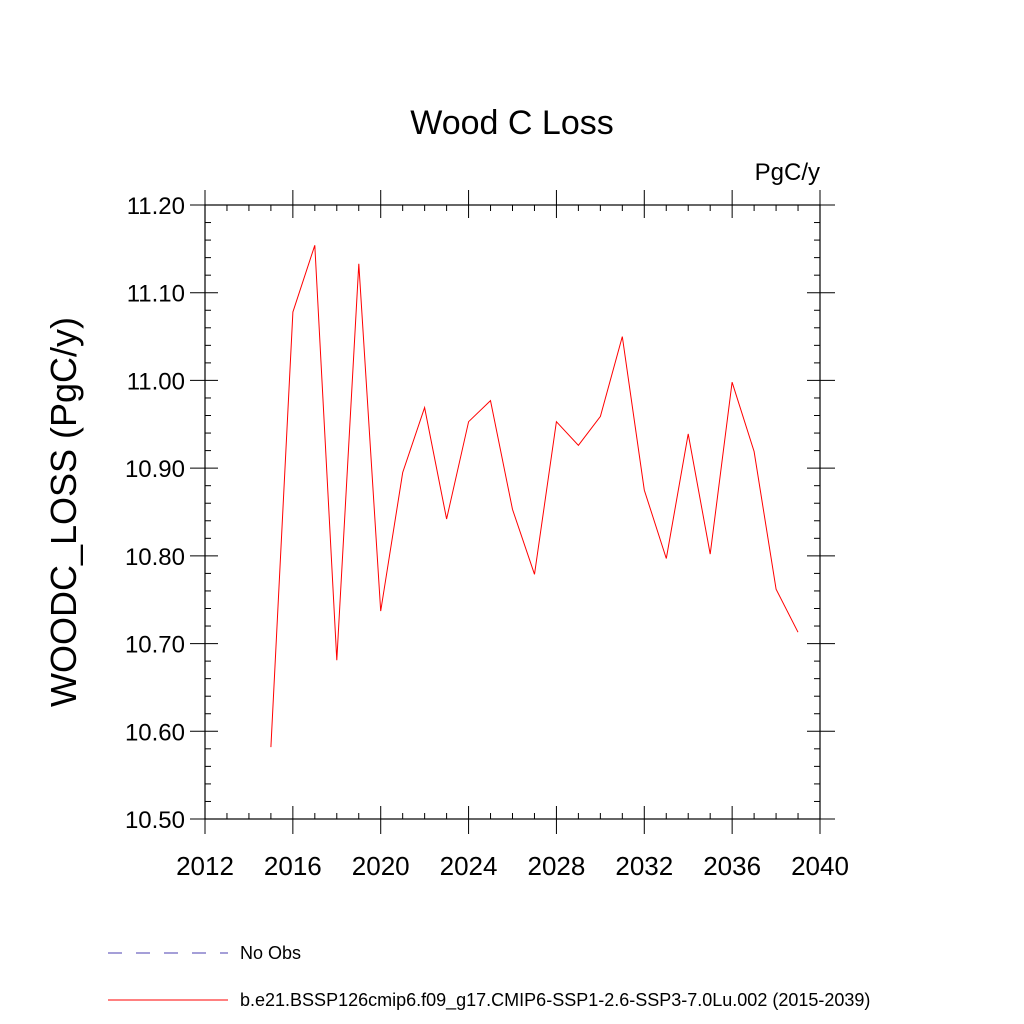 Image resolution: width=1024 pixels, height=1024 pixels. I want to click on legend-label-no-obs: No Obs, so click(270, 953).